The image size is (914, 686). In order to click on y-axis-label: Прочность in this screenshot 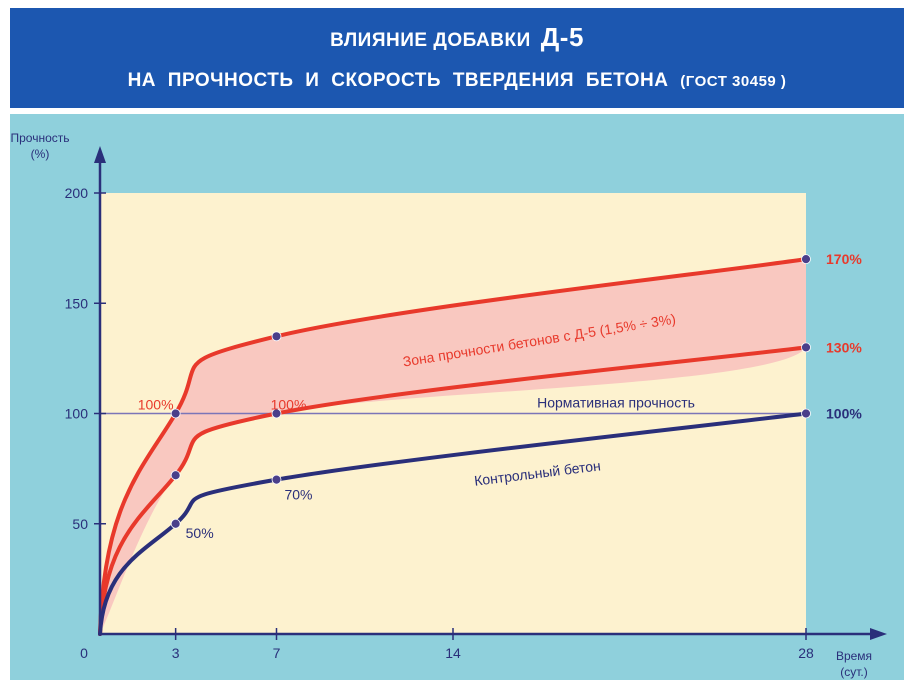, I will do `click(39, 138)`.